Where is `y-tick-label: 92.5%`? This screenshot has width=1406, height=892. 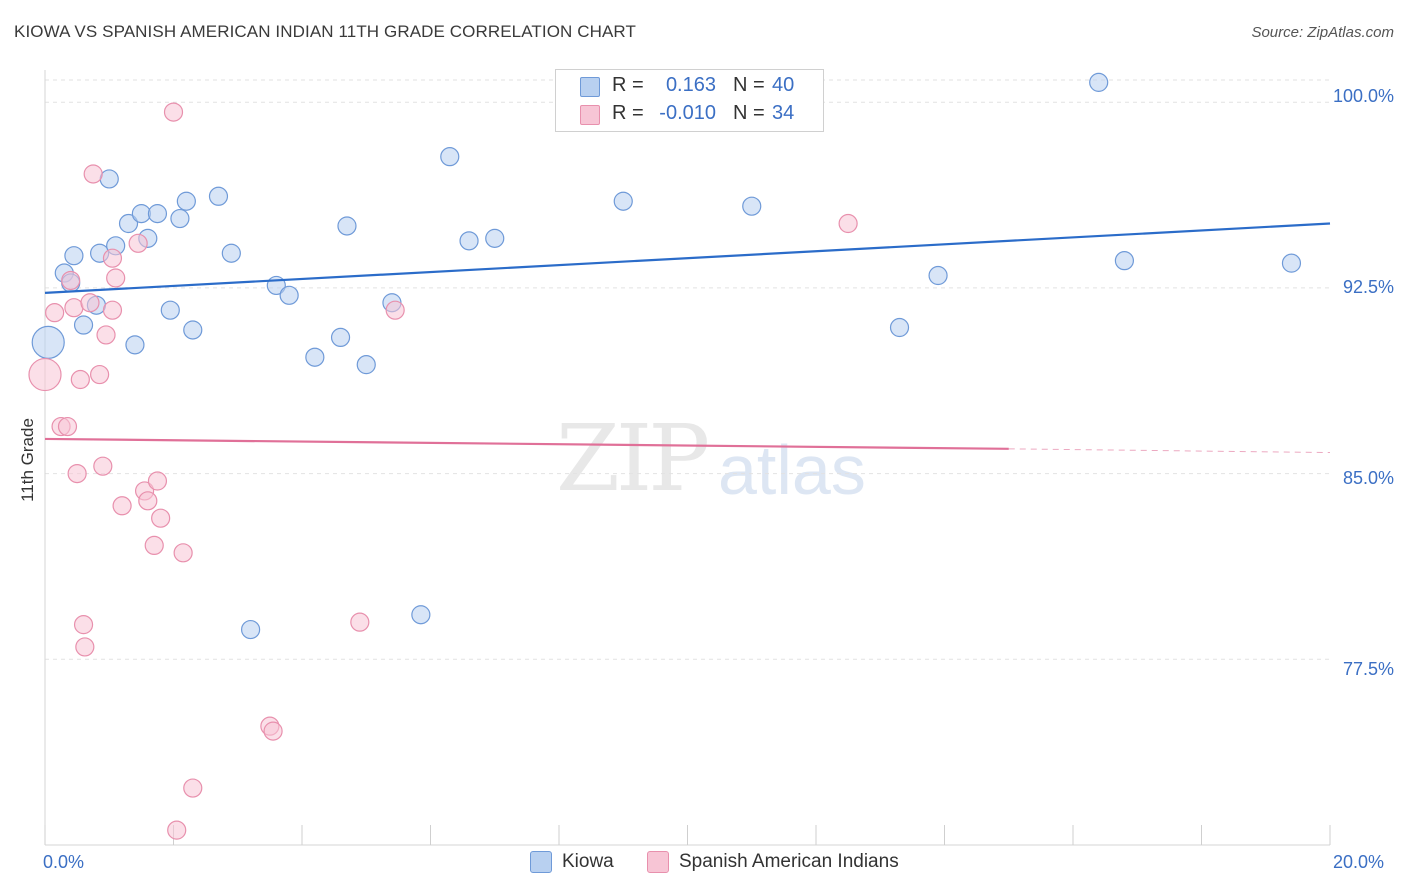 y-tick-label: 92.5% is located at coordinates (1368, 287).